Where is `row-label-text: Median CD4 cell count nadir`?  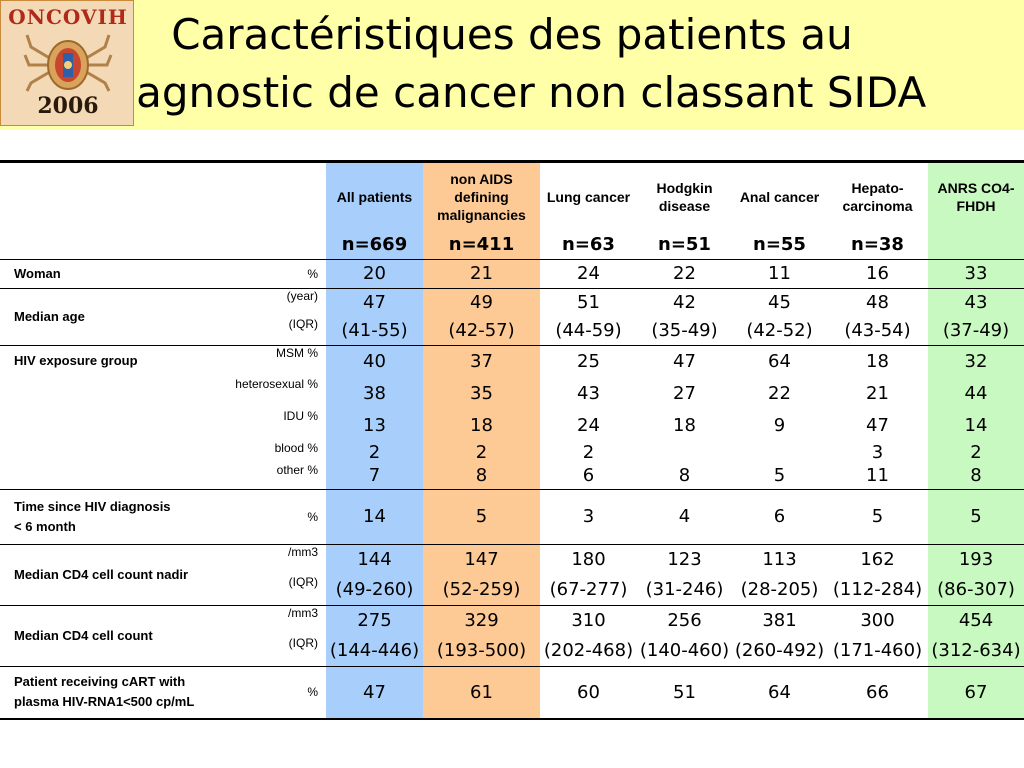
row-label-text: Median CD4 cell count nadir is located at coordinates (101, 574).